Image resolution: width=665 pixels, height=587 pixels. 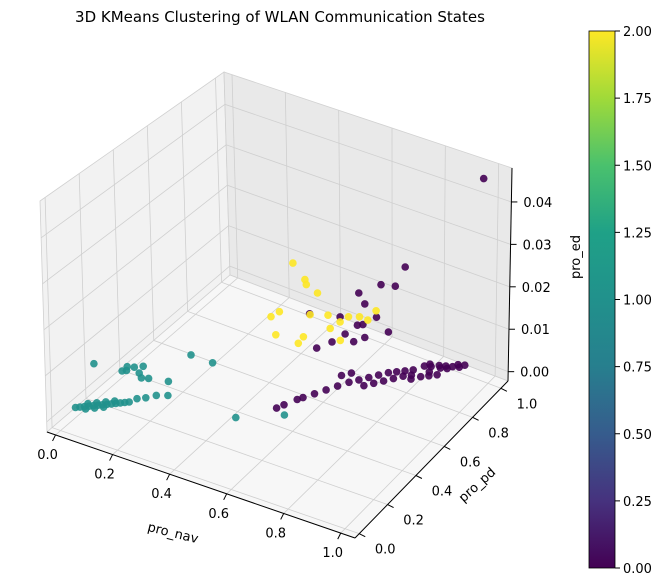 I want to click on z-tick-label: 0.00, so click(x=534, y=373).